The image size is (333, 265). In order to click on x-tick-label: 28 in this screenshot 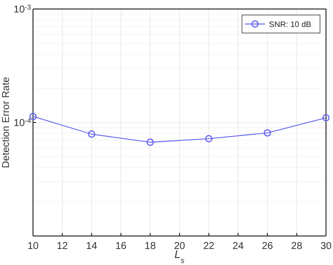, I will do `click(297, 246)`.